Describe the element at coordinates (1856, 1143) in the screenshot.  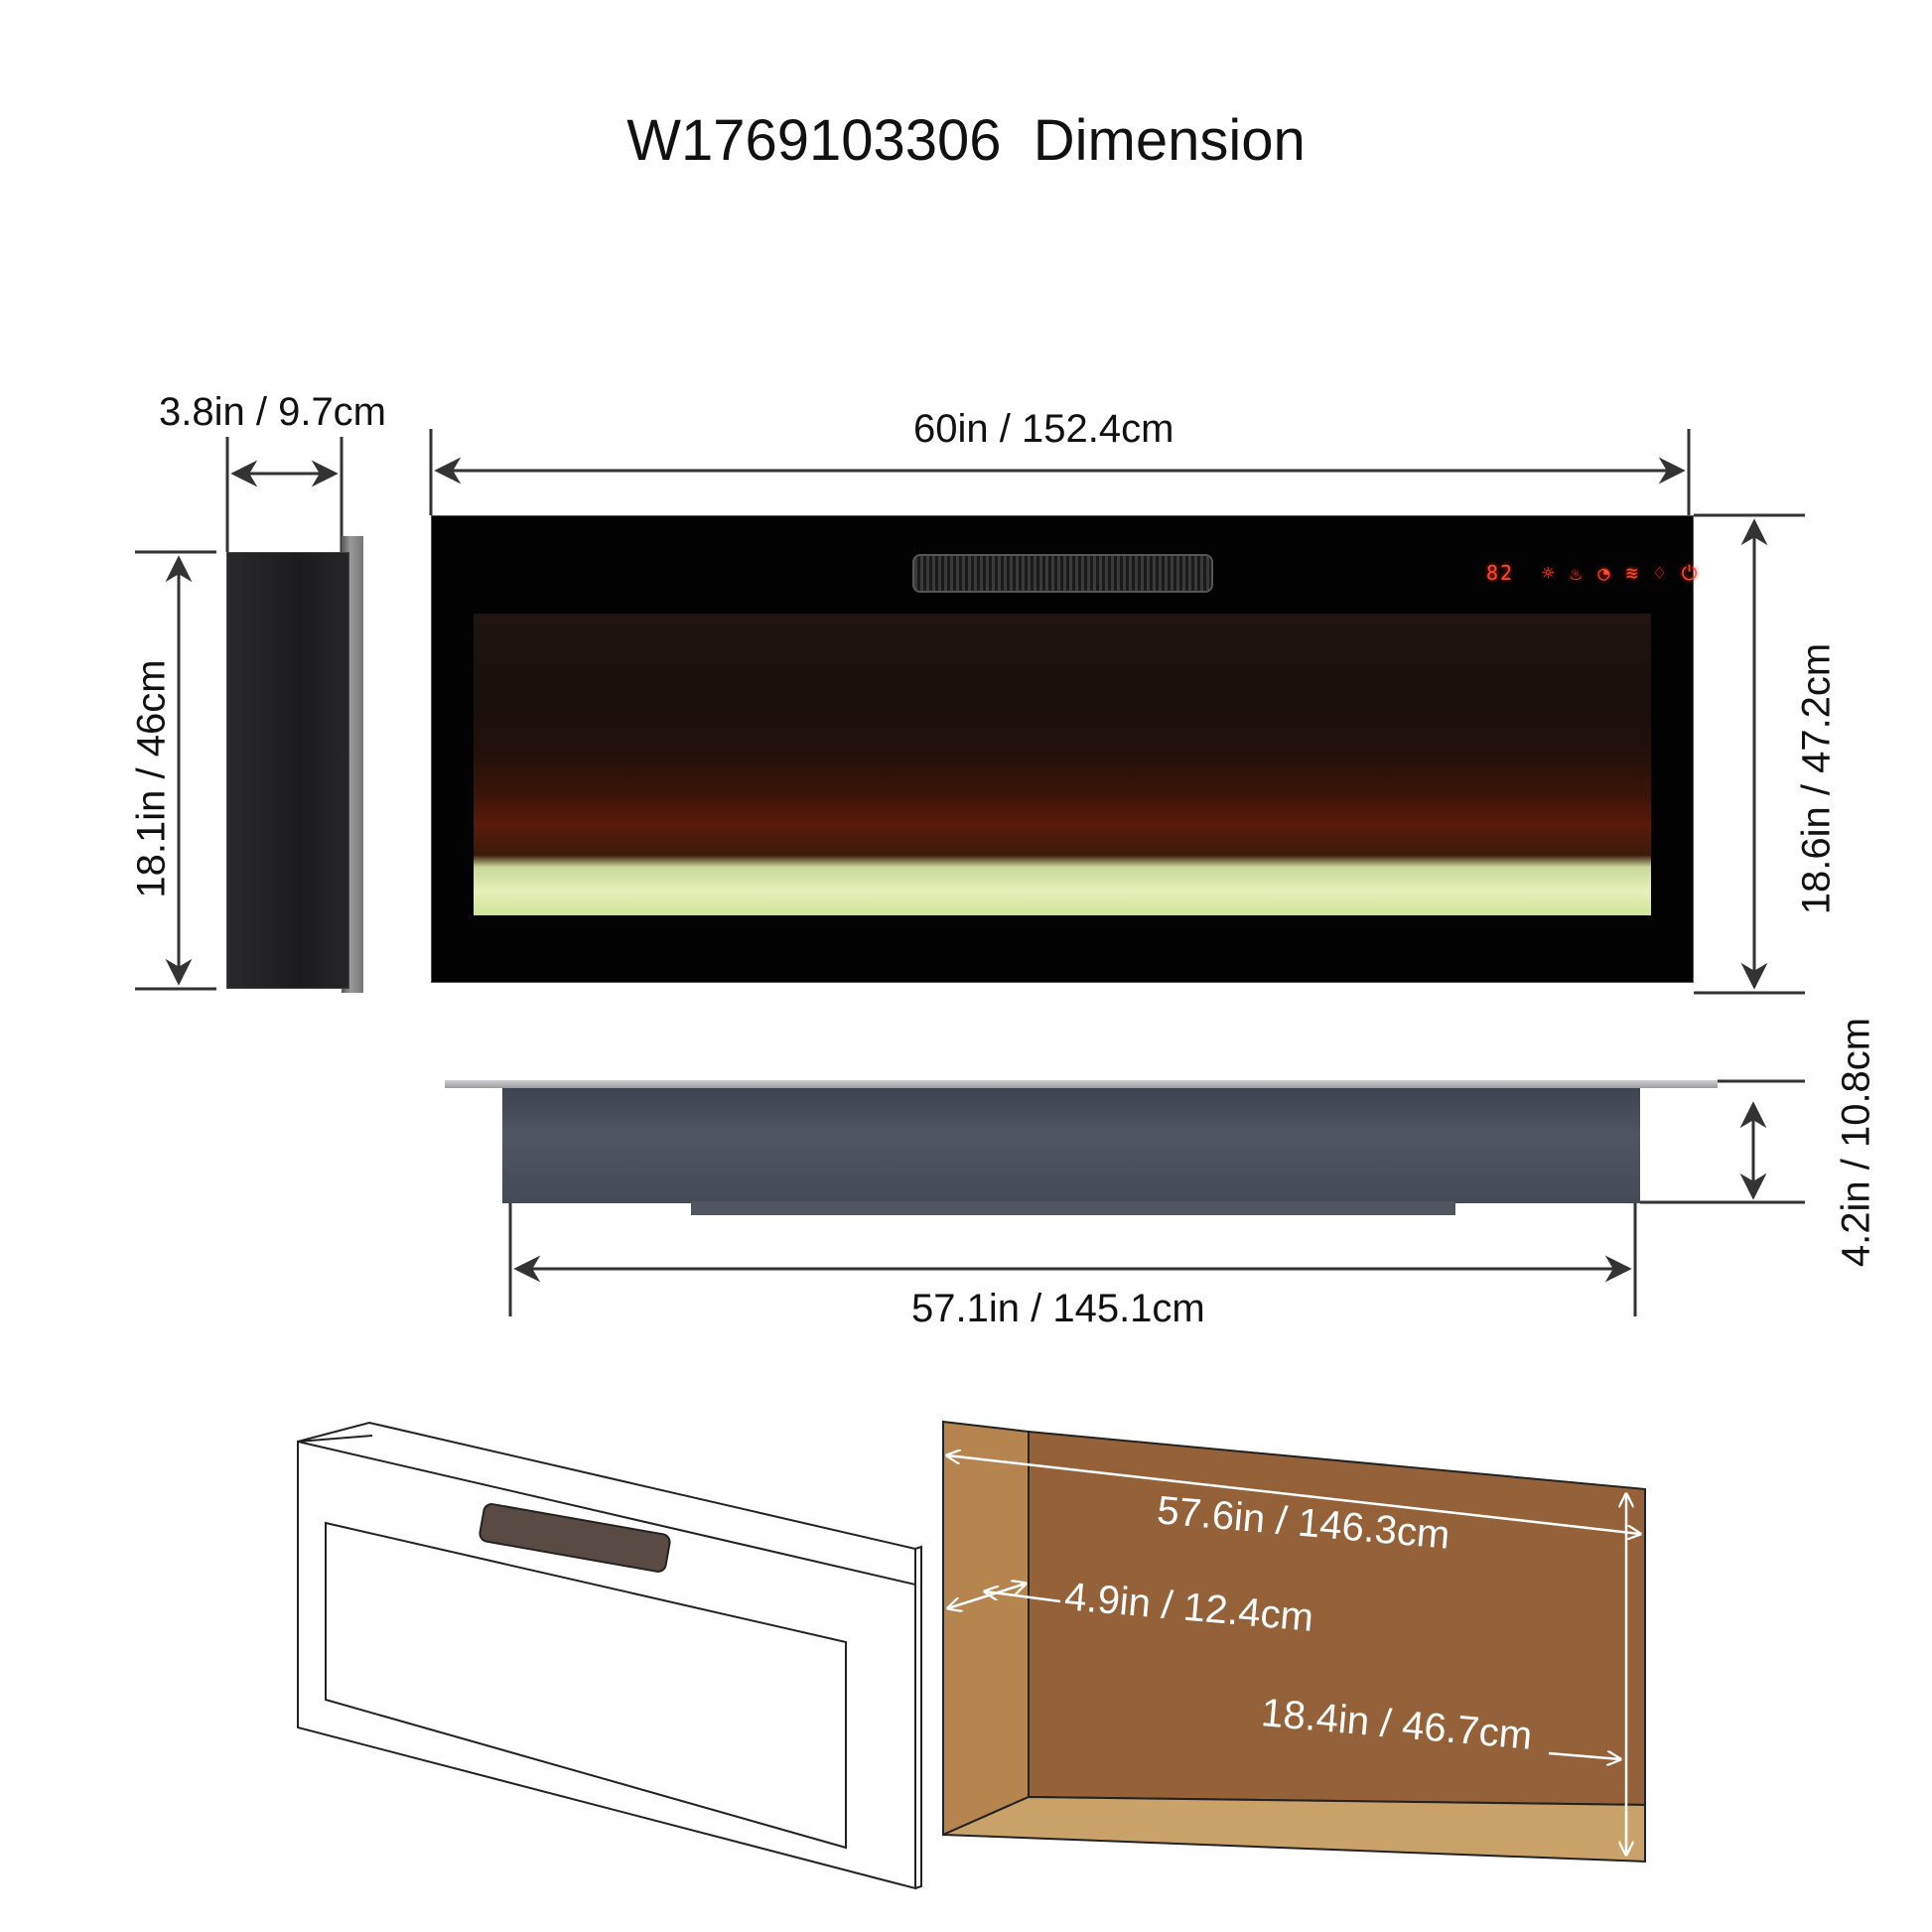
I see `bottom-depth-label: 4.2in / 10.8cm` at that location.